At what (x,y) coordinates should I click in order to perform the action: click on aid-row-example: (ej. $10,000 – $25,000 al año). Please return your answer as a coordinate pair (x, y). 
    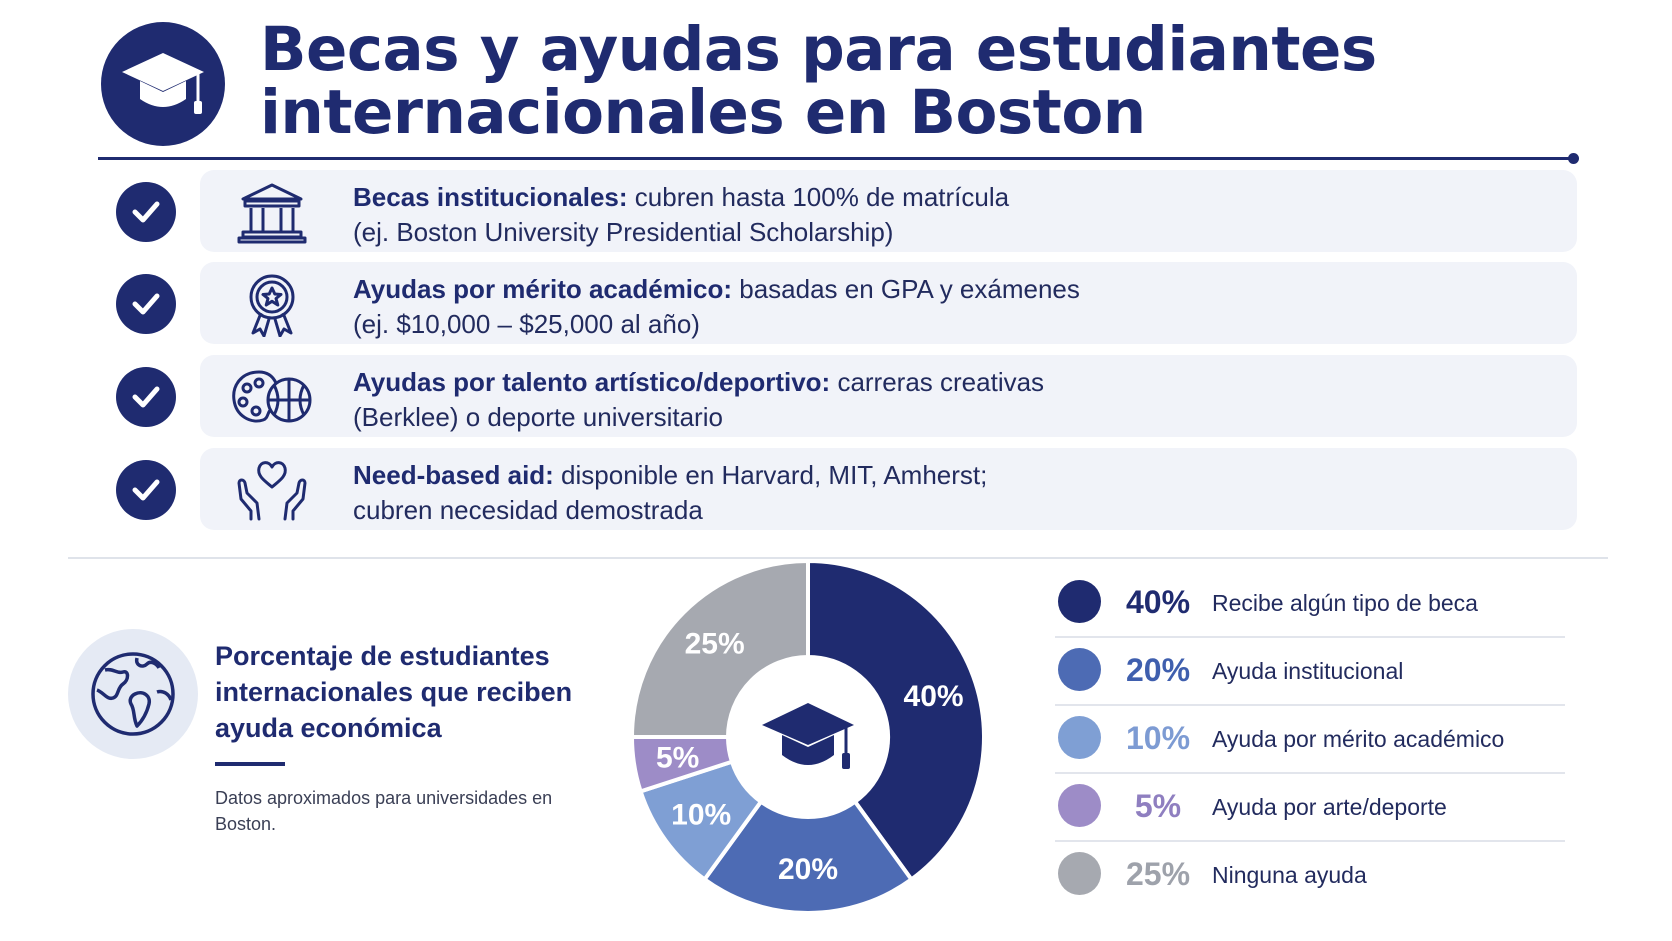
    Looking at the image, I should click on (526, 324).